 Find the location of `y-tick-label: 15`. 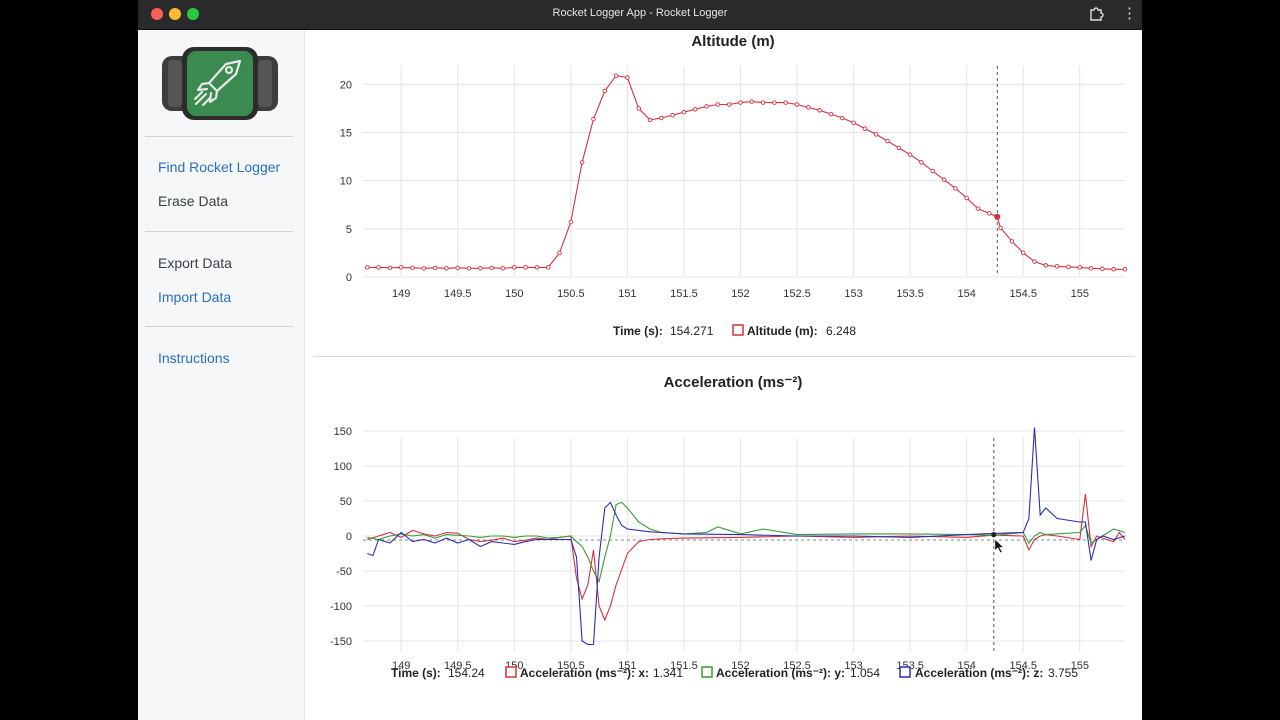

y-tick-label: 15 is located at coordinates (346, 133).